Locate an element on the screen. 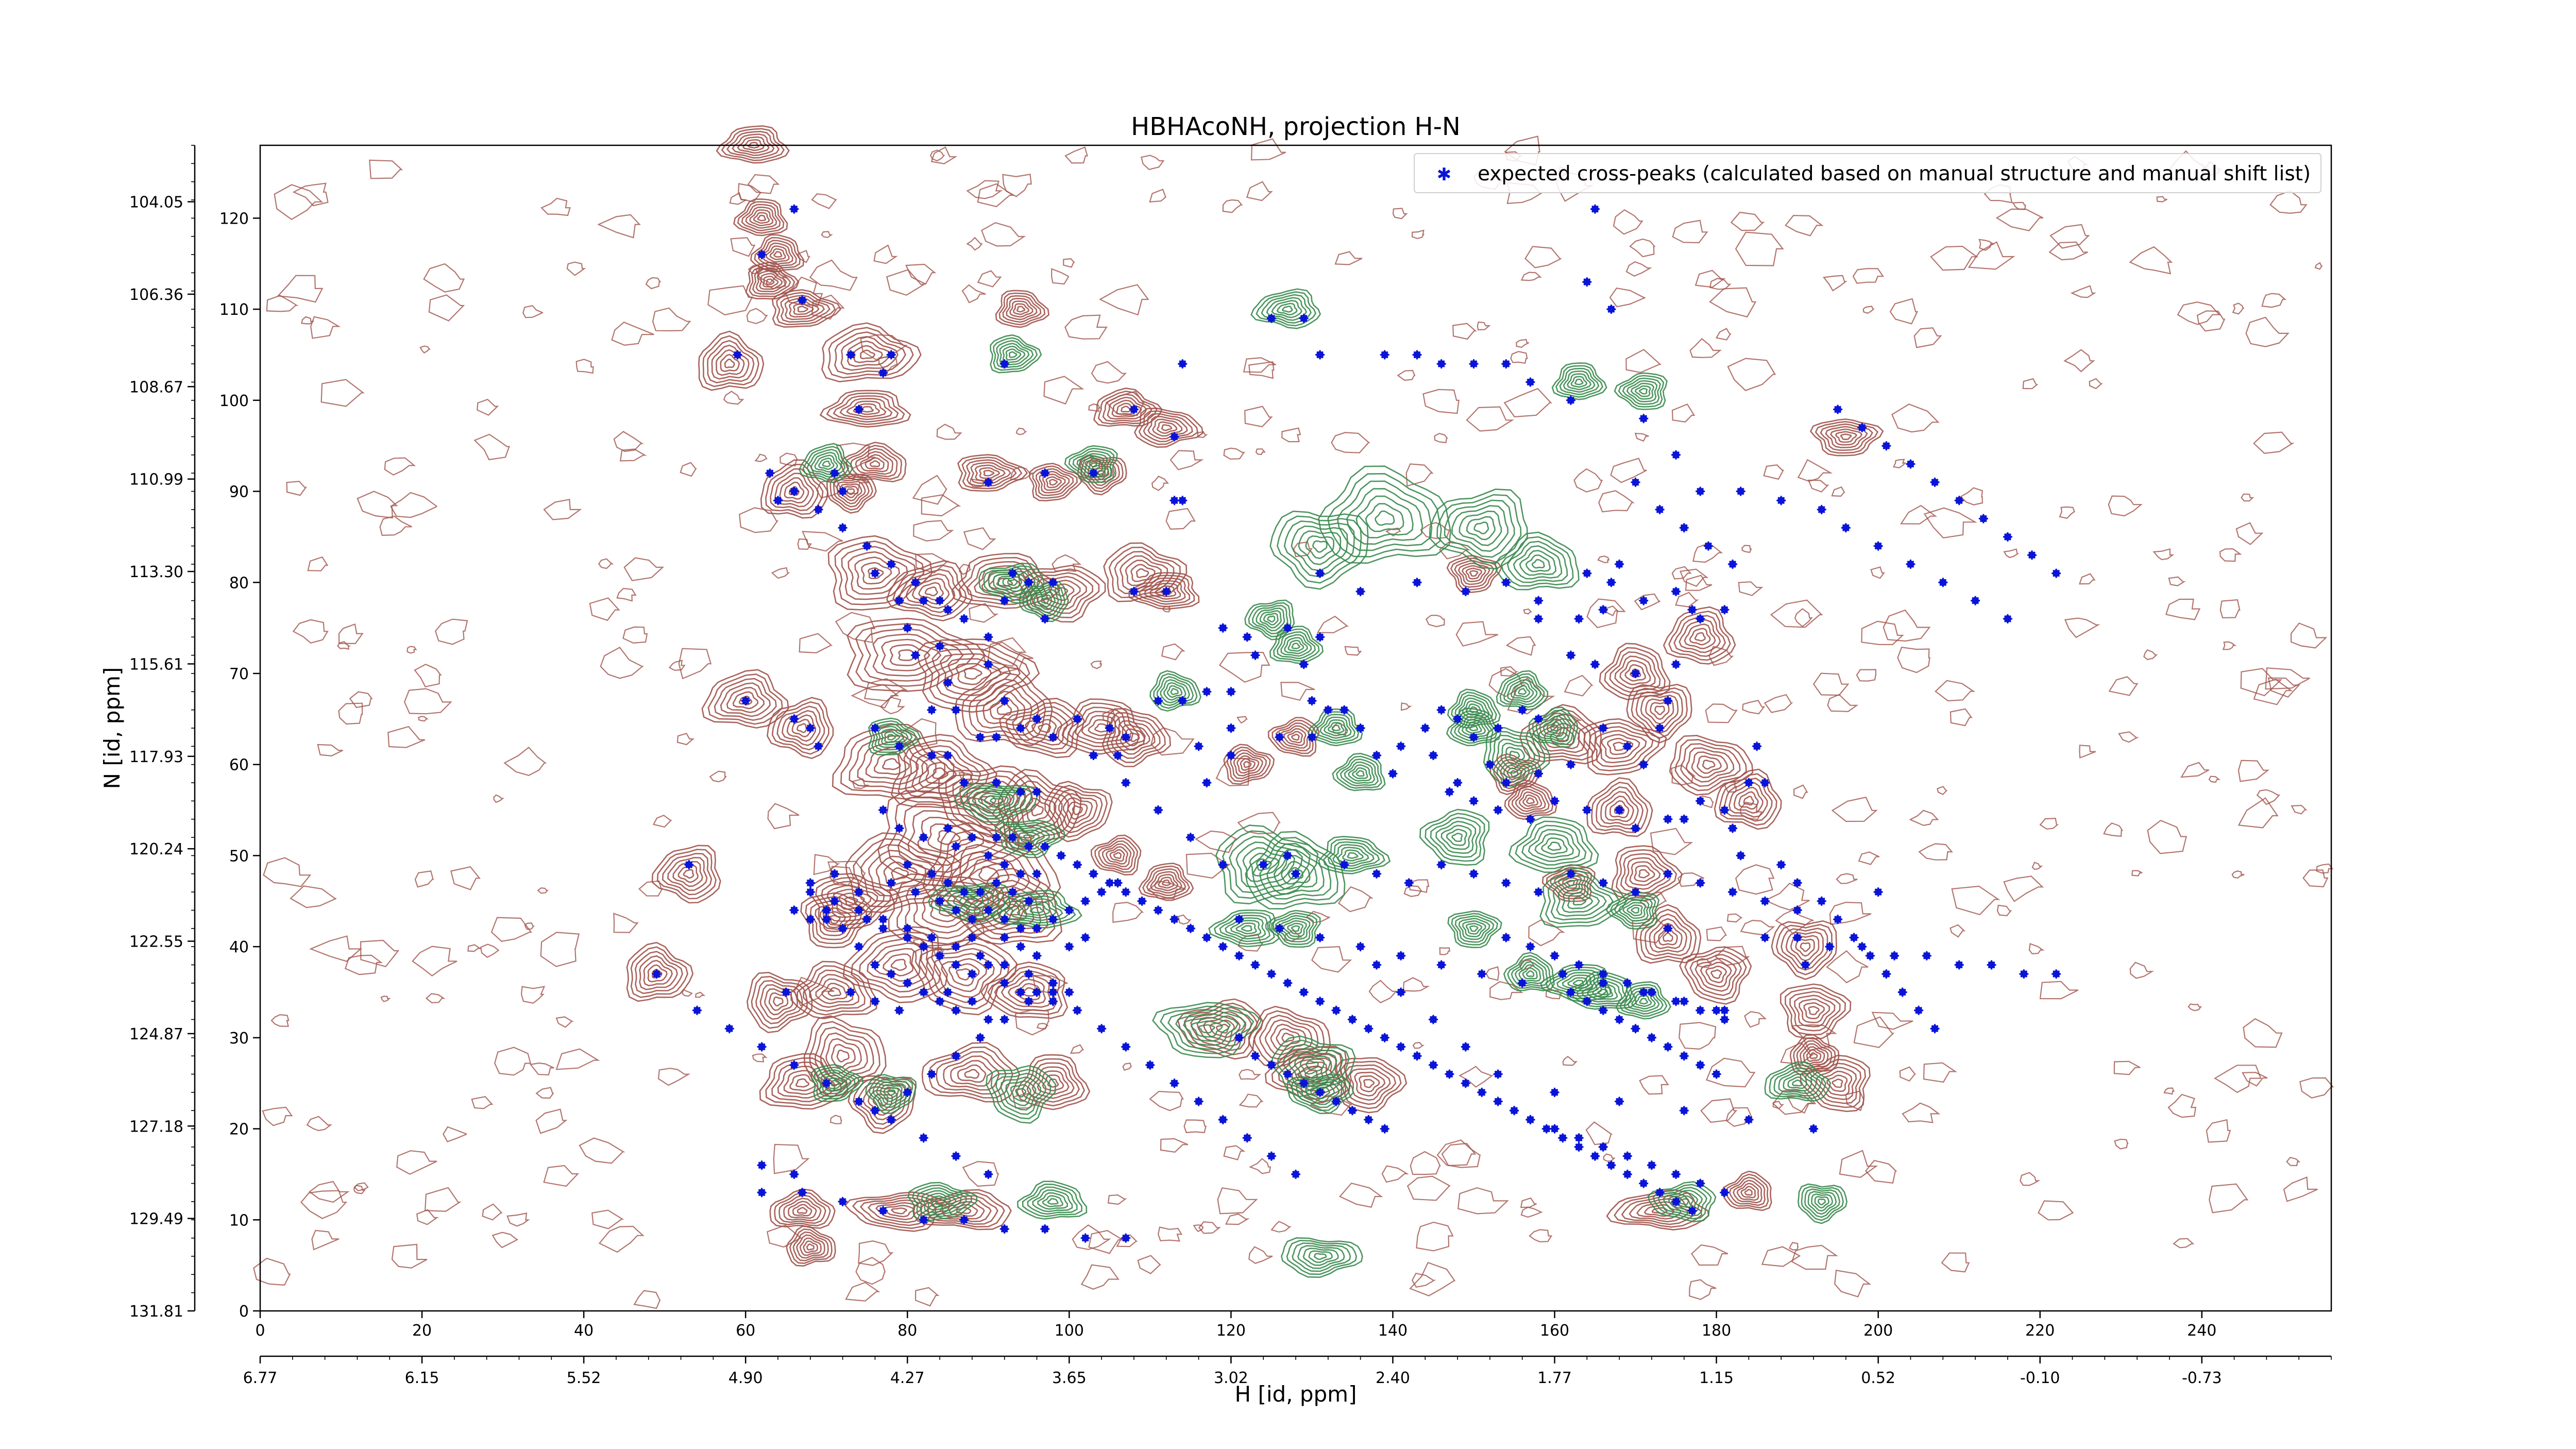  x-ppm-tick-label: 4.90 is located at coordinates (745, 1378).